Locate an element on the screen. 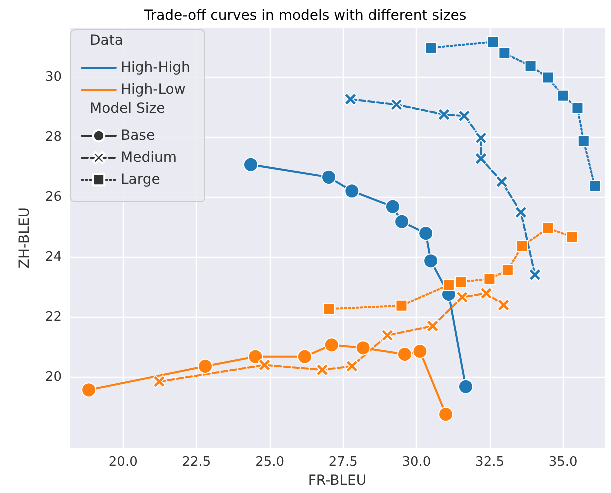 Image resolution: width=611 pixels, height=493 pixels. y-tick-label: 28 is located at coordinates (53, 138).